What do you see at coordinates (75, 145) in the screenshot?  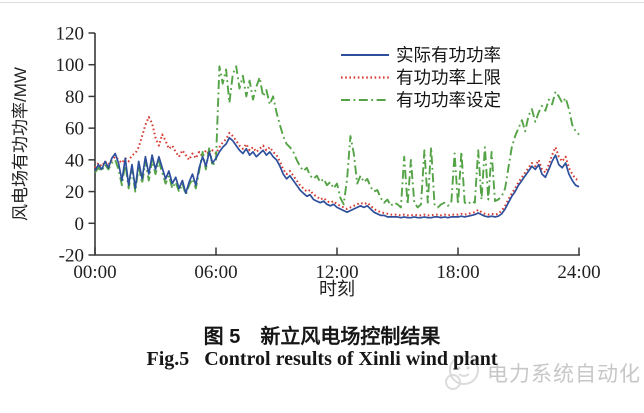 I see `y-axis-ticks: -20 0 20 40 60 80 100 120` at bounding box center [75, 145].